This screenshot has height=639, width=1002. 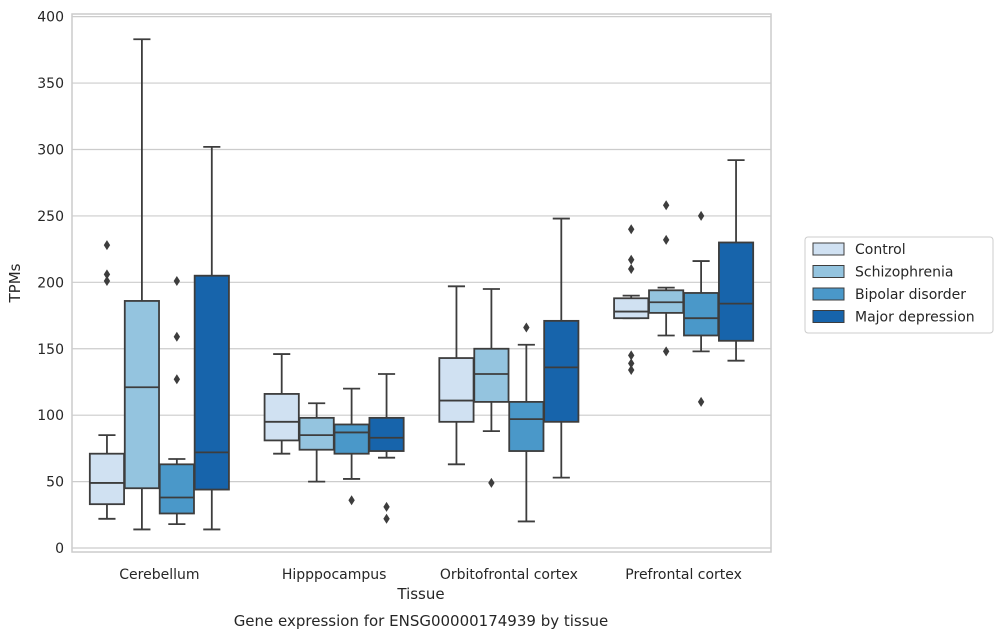 What do you see at coordinates (50, 416) in the screenshot?
I see `y-tick-label: 100` at bounding box center [50, 416].